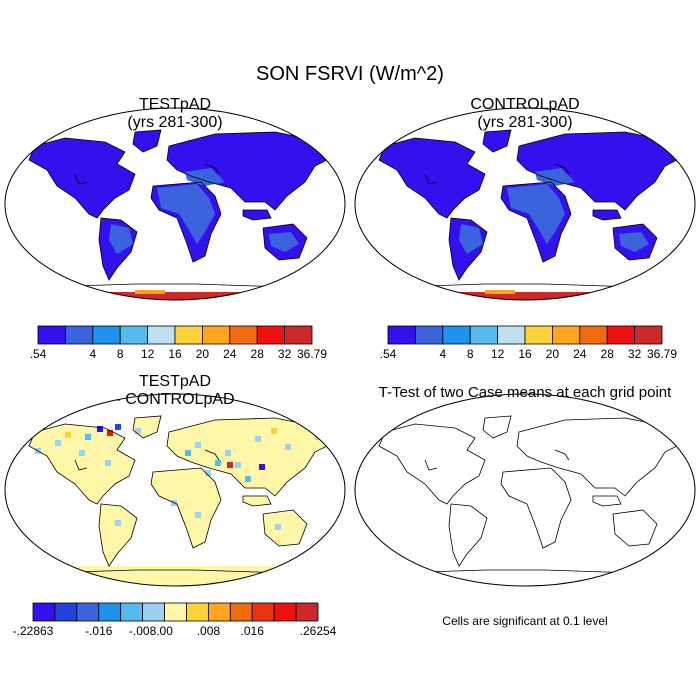 The height and width of the screenshot is (700, 700). Describe the element at coordinates (230, 354) in the screenshot. I see `colorbar-test-label: 24` at that location.